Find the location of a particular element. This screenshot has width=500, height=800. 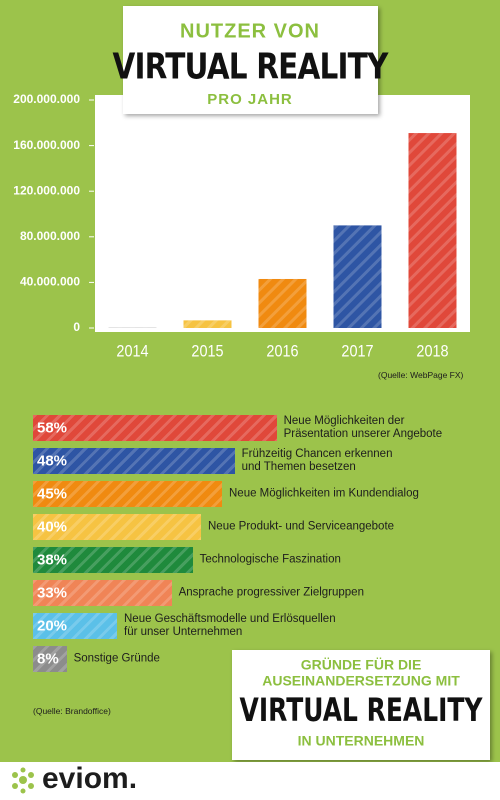

value-label: 8% is located at coordinates (48, 659).